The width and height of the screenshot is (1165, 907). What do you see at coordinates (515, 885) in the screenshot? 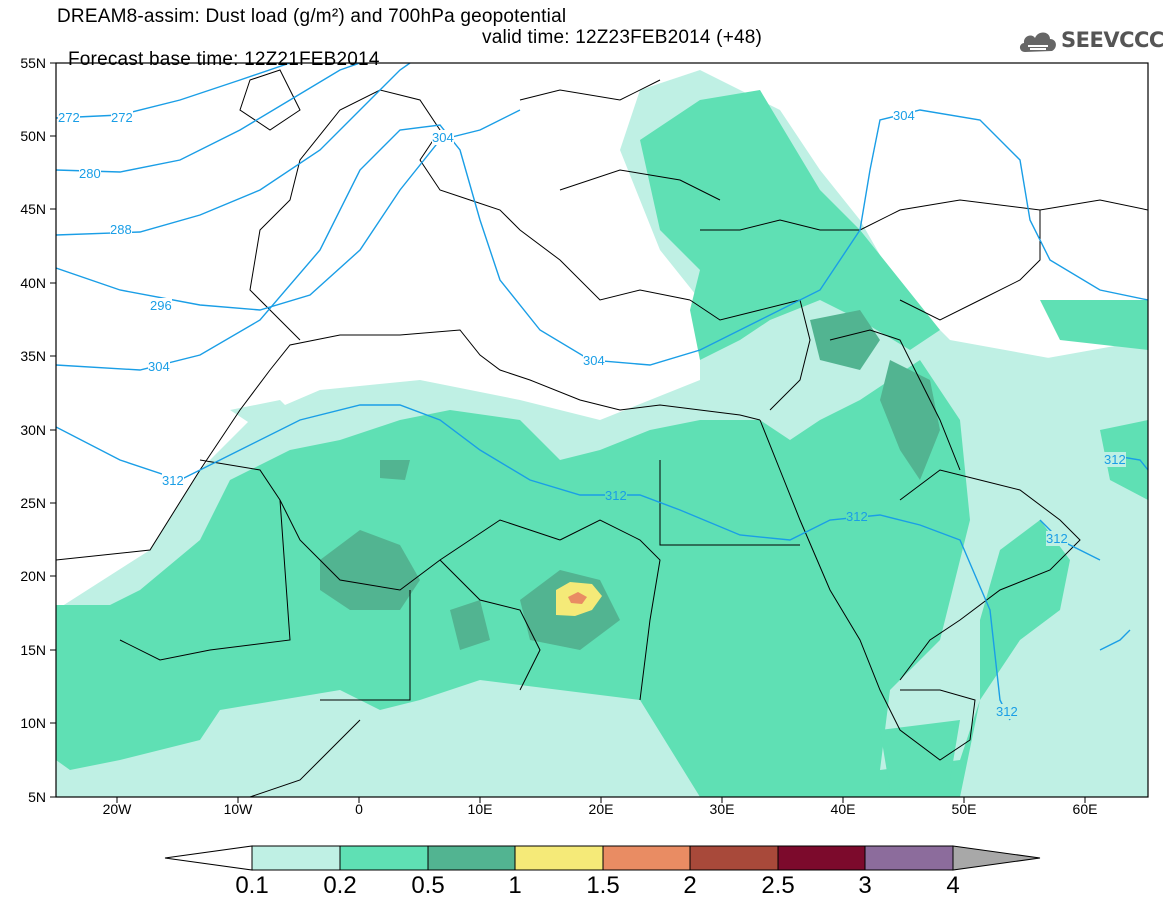
I see `colorbar-label: 1` at bounding box center [515, 885].